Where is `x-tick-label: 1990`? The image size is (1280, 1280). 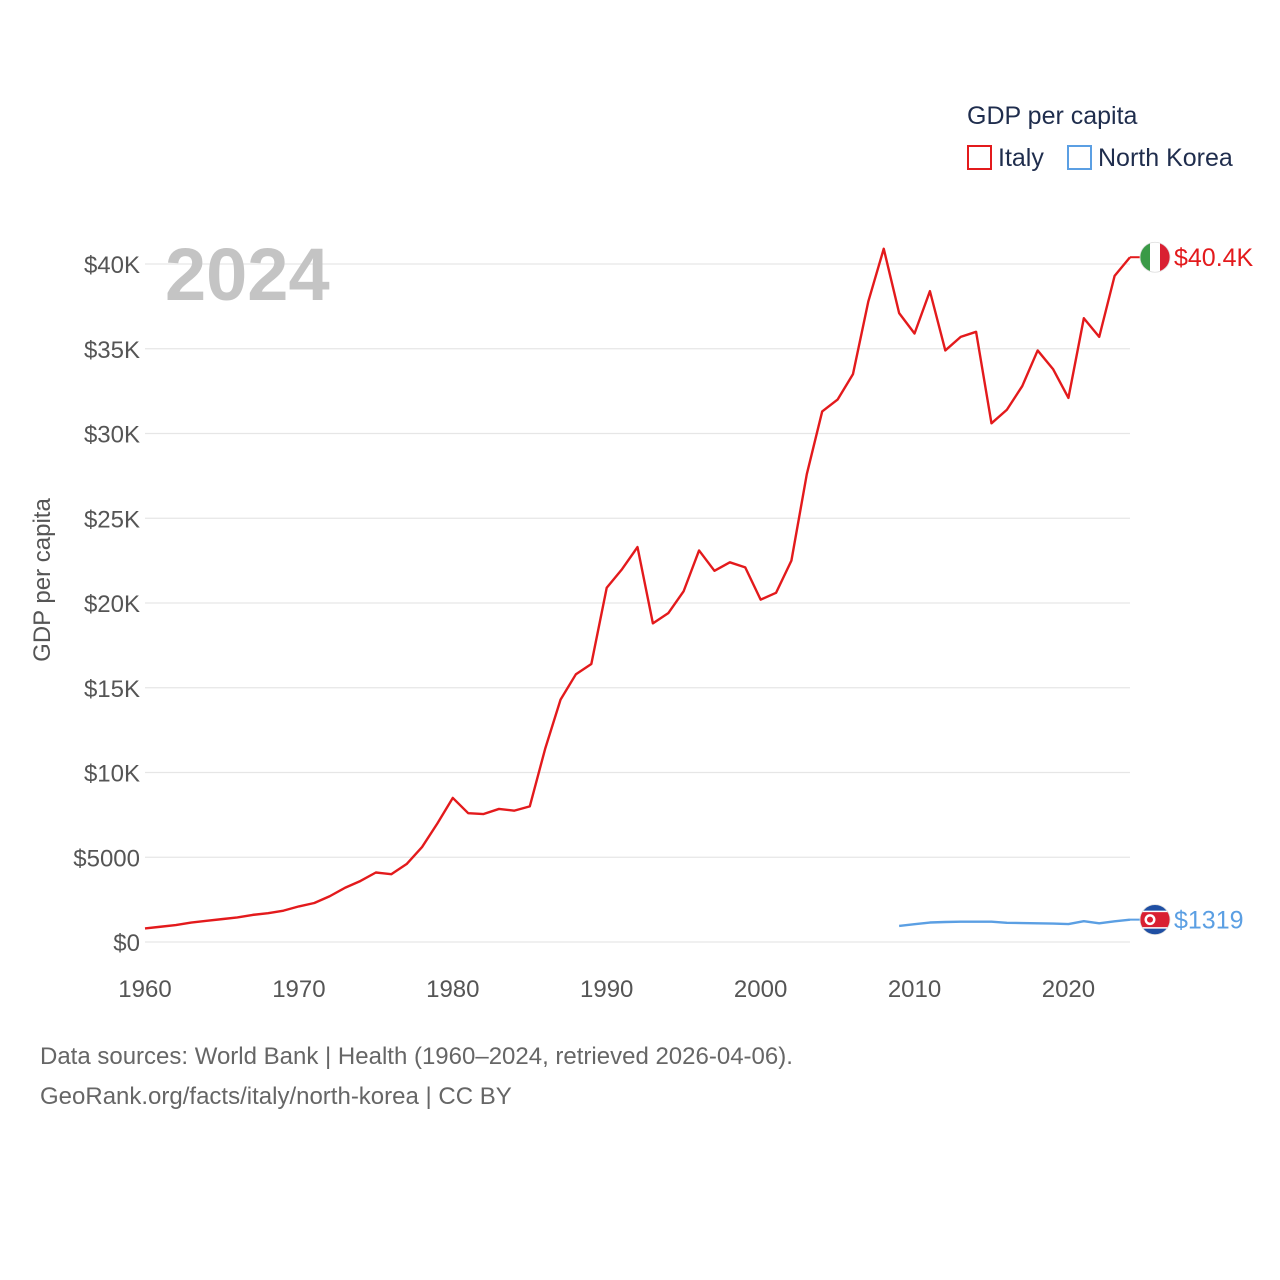 x-tick-label: 1990 is located at coordinates (606, 989).